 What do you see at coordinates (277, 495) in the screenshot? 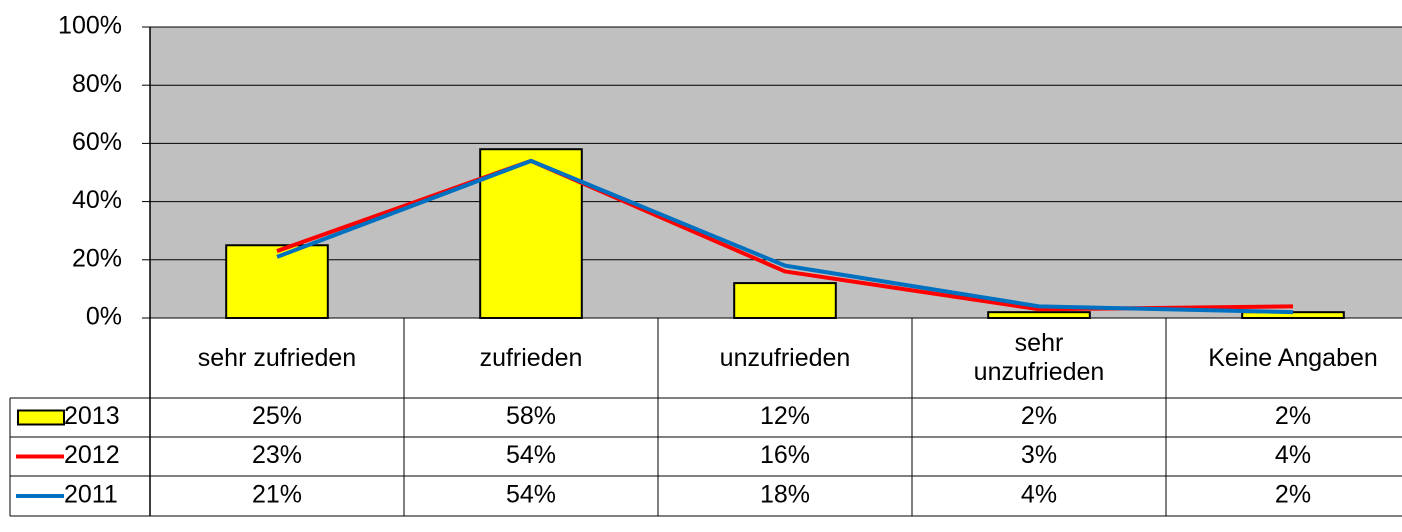
I see `data-label: 21%` at bounding box center [277, 495].